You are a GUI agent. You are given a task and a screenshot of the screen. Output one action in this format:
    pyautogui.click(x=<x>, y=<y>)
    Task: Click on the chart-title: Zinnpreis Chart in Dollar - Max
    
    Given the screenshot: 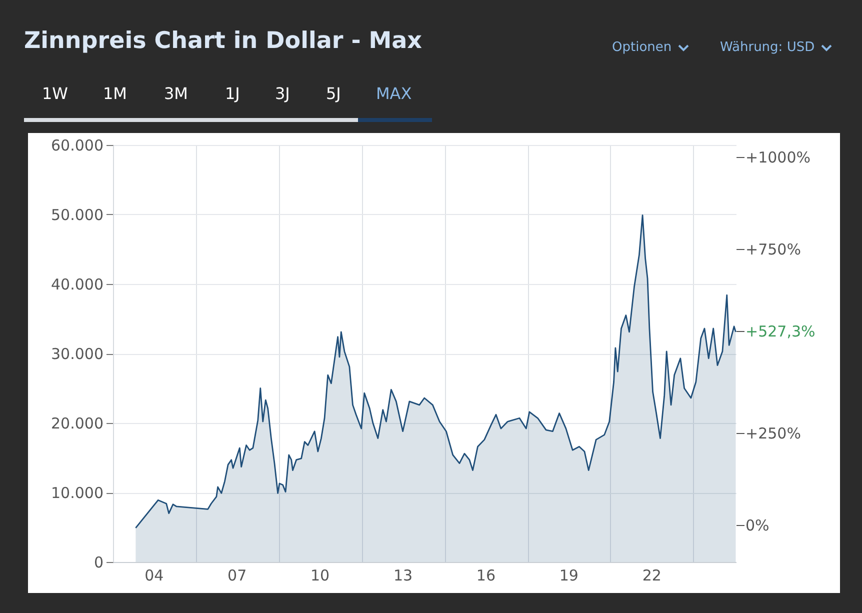 What is the action you would take?
    pyautogui.click(x=223, y=41)
    